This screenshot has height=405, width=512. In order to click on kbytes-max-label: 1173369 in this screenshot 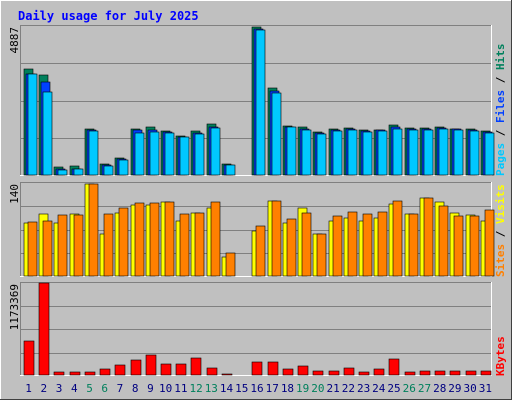, I will do `click(14, 307)`.